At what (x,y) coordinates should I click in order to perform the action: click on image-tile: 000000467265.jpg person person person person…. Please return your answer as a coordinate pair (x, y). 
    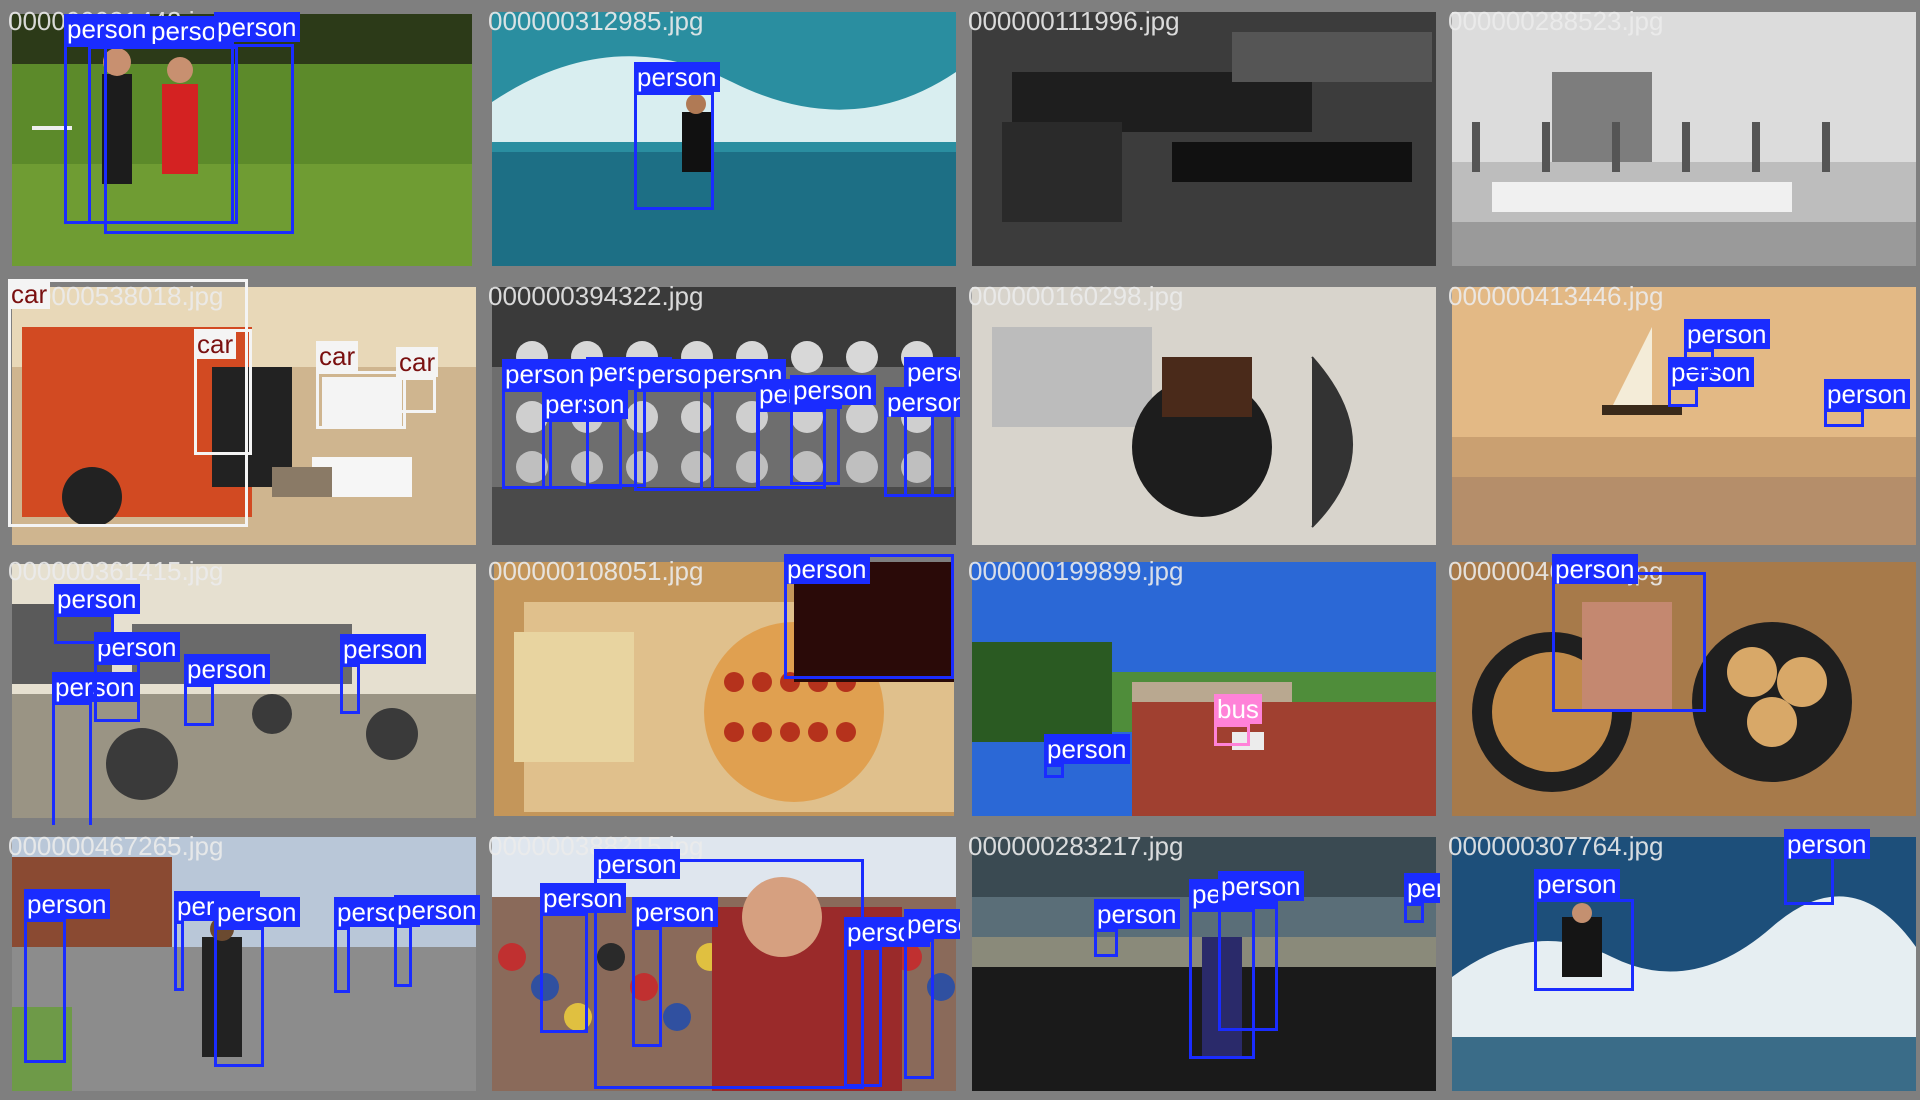
    Looking at the image, I should click on (242, 964).